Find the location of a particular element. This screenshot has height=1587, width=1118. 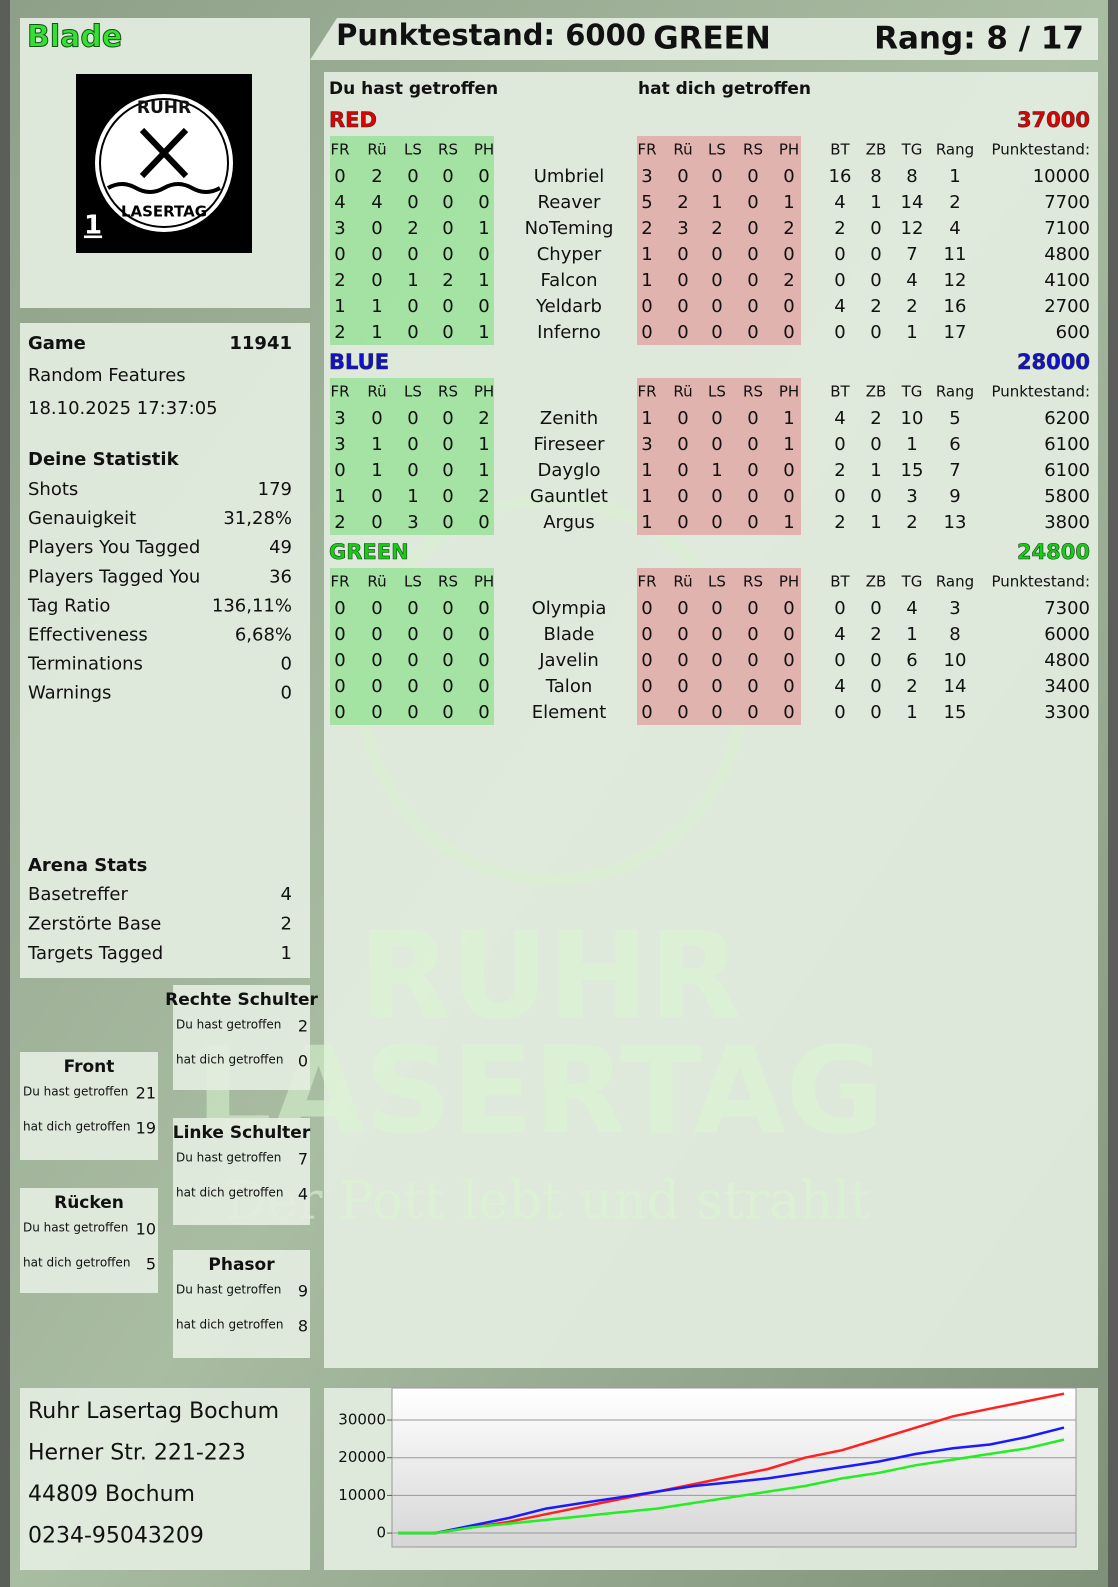

logo-text: RUHR is located at coordinates (164, 108).